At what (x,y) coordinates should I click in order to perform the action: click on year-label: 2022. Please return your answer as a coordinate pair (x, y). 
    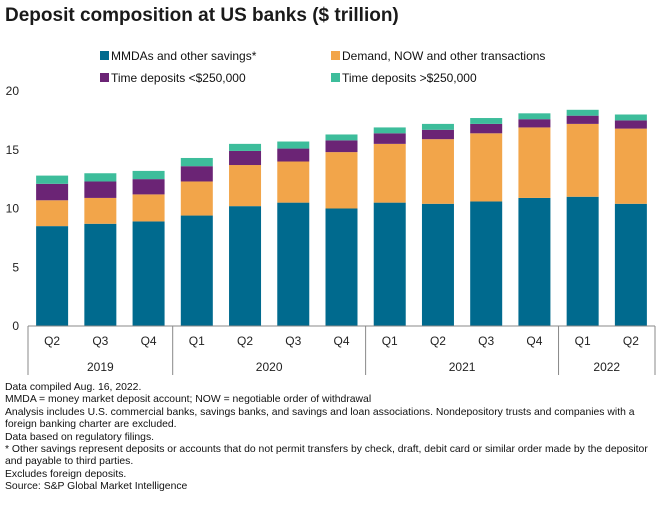
    Looking at the image, I should click on (606, 367).